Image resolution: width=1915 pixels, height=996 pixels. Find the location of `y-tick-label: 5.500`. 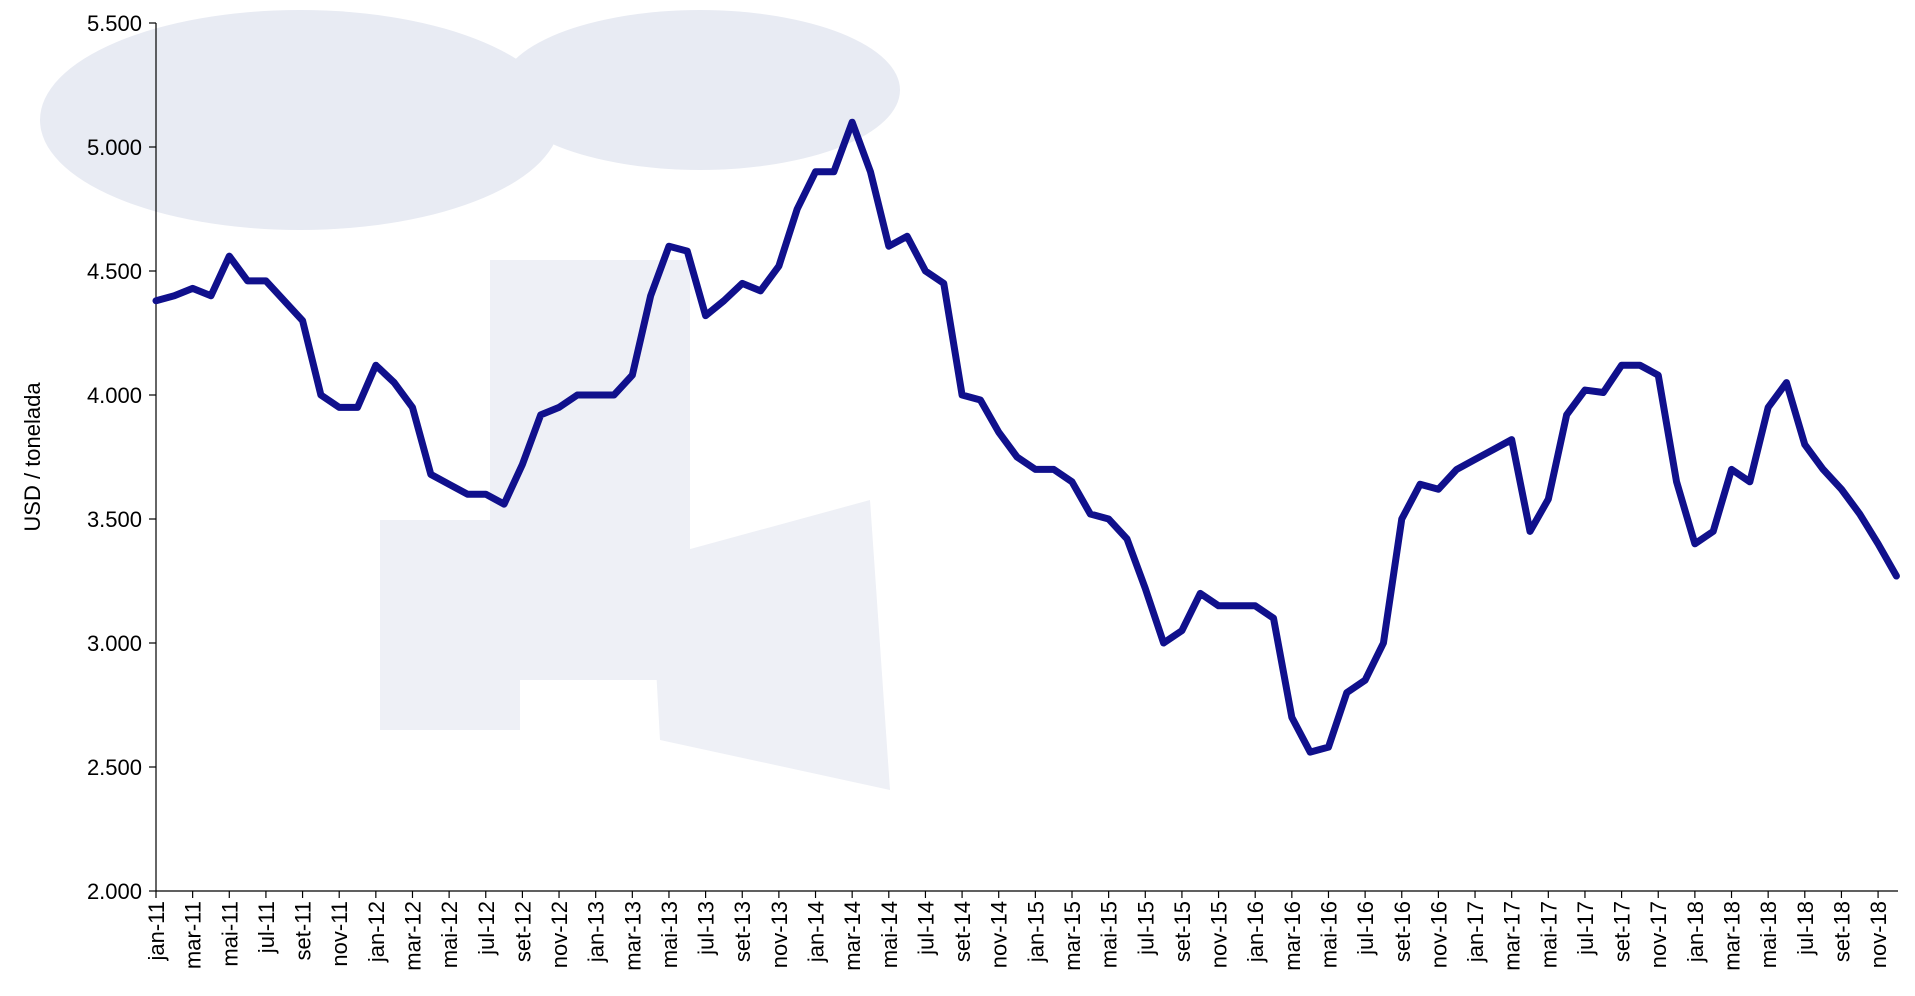

y-tick-label: 5.500 is located at coordinates (114, 23).